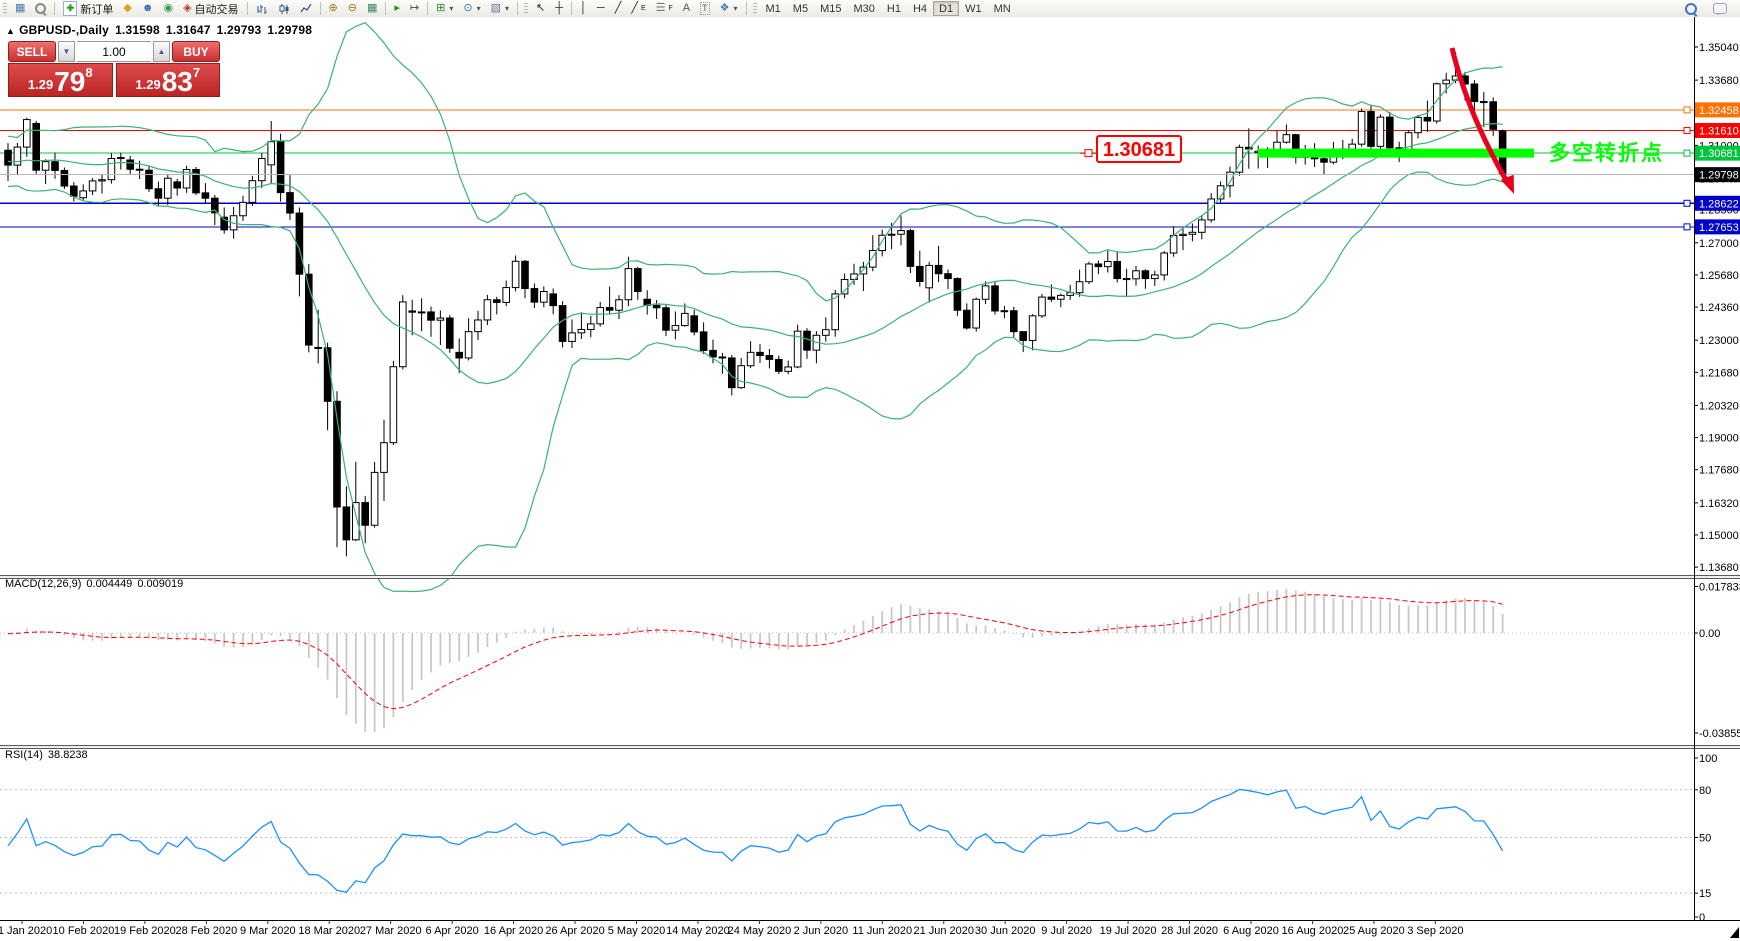 The width and height of the screenshot is (1740, 941). What do you see at coordinates (664, 8) in the screenshot?
I see `fibonacci-button: ☰ F` at bounding box center [664, 8].